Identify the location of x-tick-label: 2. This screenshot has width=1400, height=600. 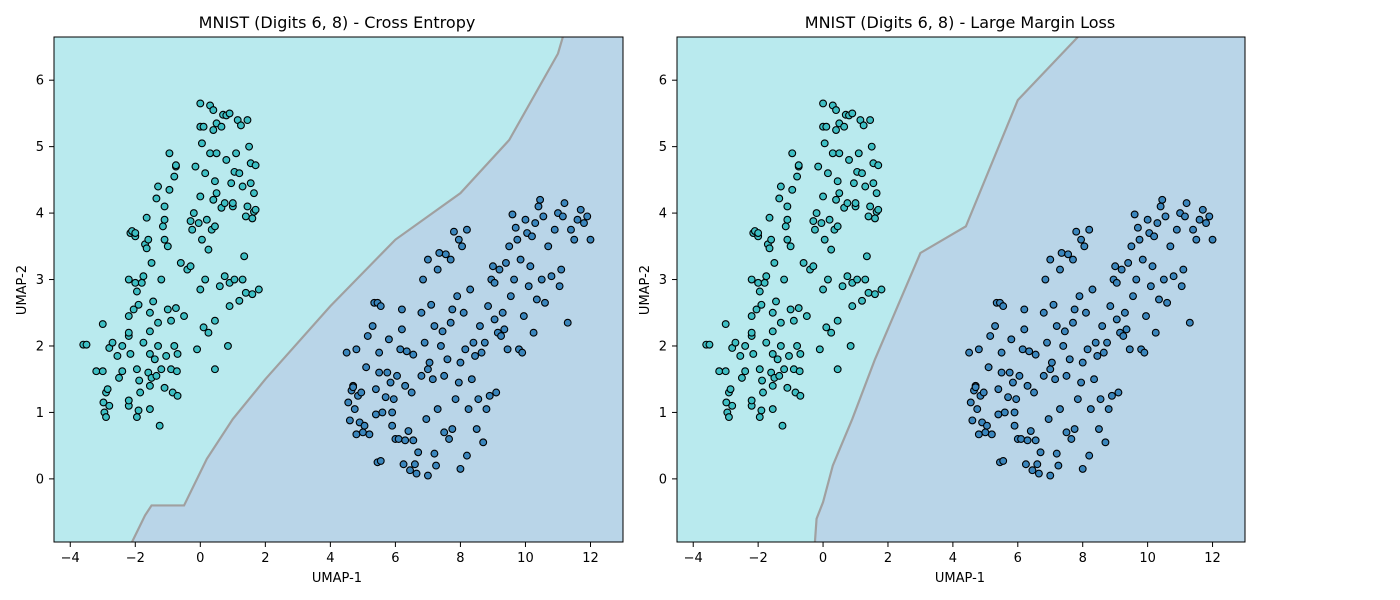
(888, 558).